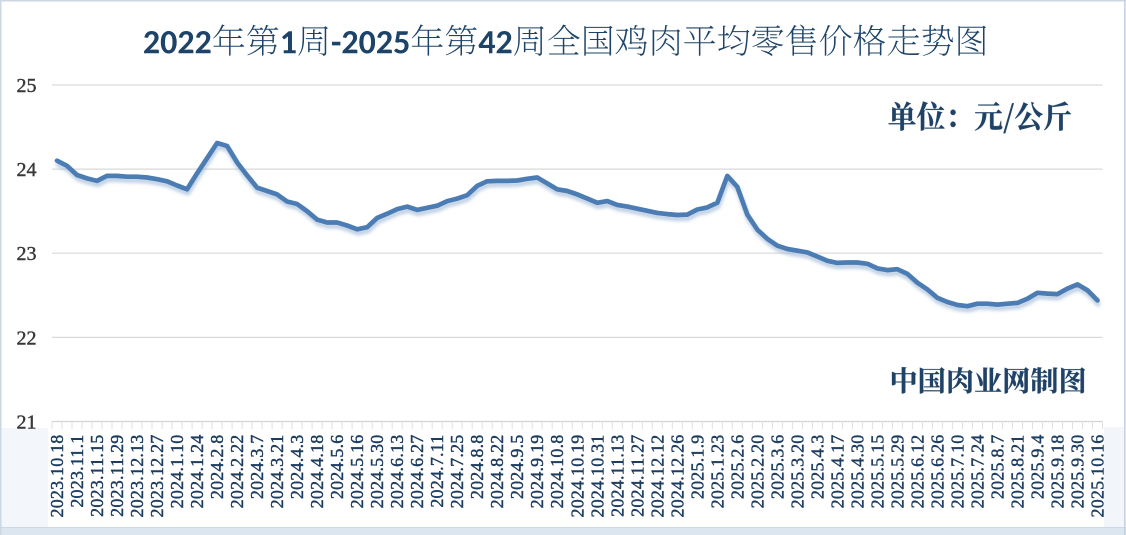  What do you see at coordinates (257, 467) in the screenshot?
I see `svg-text: 2024.3.7` at bounding box center [257, 467].